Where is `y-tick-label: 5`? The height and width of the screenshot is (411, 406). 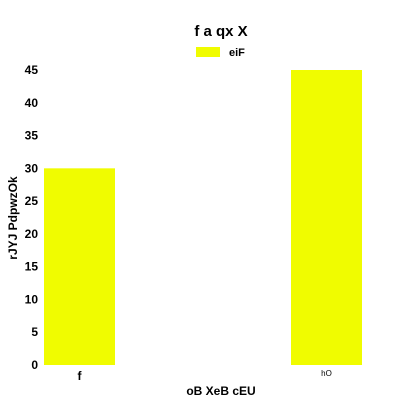
y-tick-label: 5 is located at coordinates (34, 332).